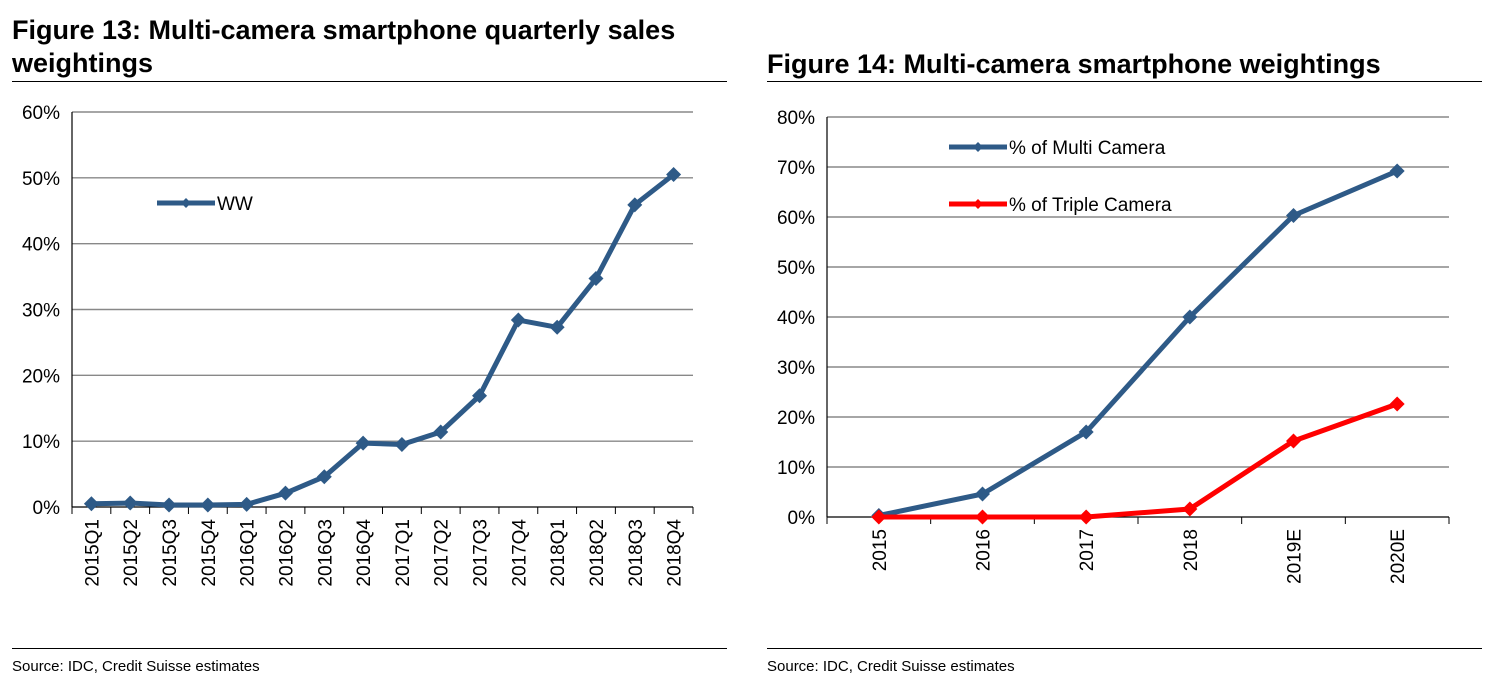 The width and height of the screenshot is (1495, 694). Describe the element at coordinates (325, 553) in the screenshot. I see `x-tick-label: 2016Q3` at that location.